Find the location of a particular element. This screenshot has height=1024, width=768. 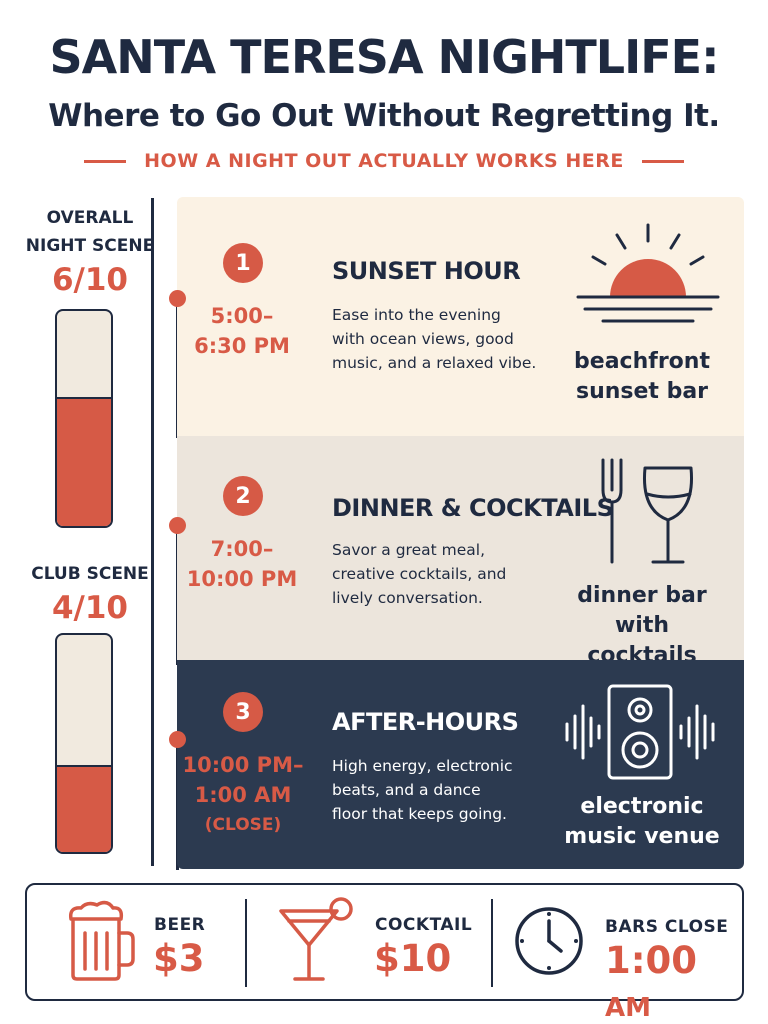

stage-caption: dinner bar with cocktails is located at coordinates (642, 626).